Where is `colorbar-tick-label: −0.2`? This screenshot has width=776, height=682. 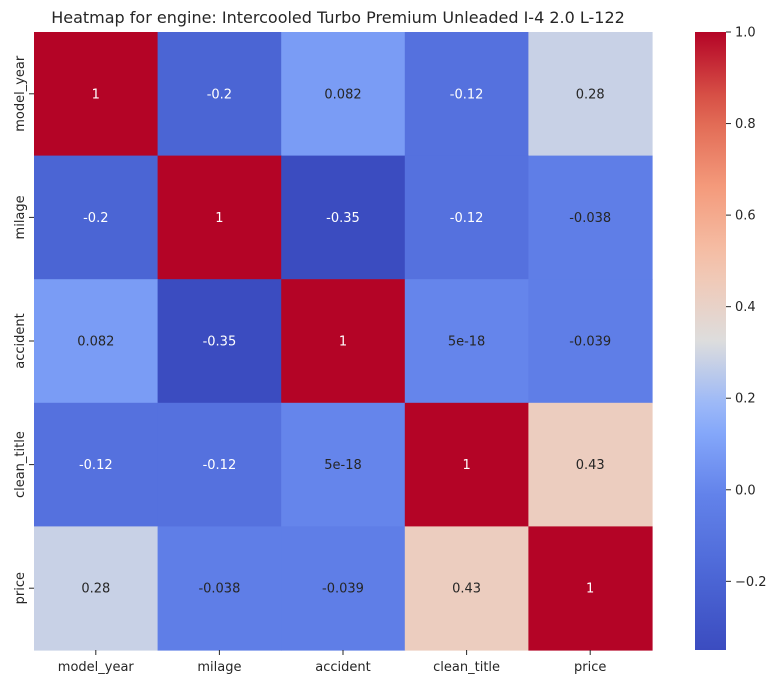 colorbar-tick-label: −0.2 is located at coordinates (751, 582).